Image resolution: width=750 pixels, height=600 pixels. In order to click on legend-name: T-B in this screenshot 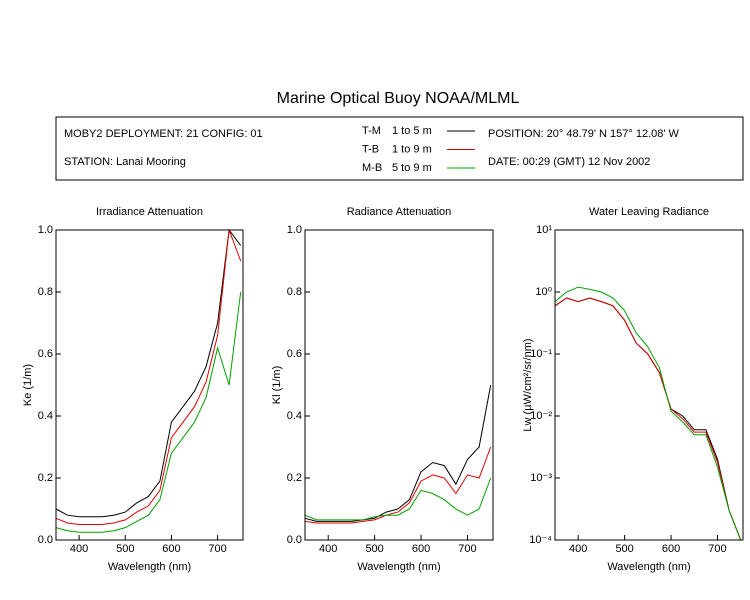, I will do `click(370, 149)`.